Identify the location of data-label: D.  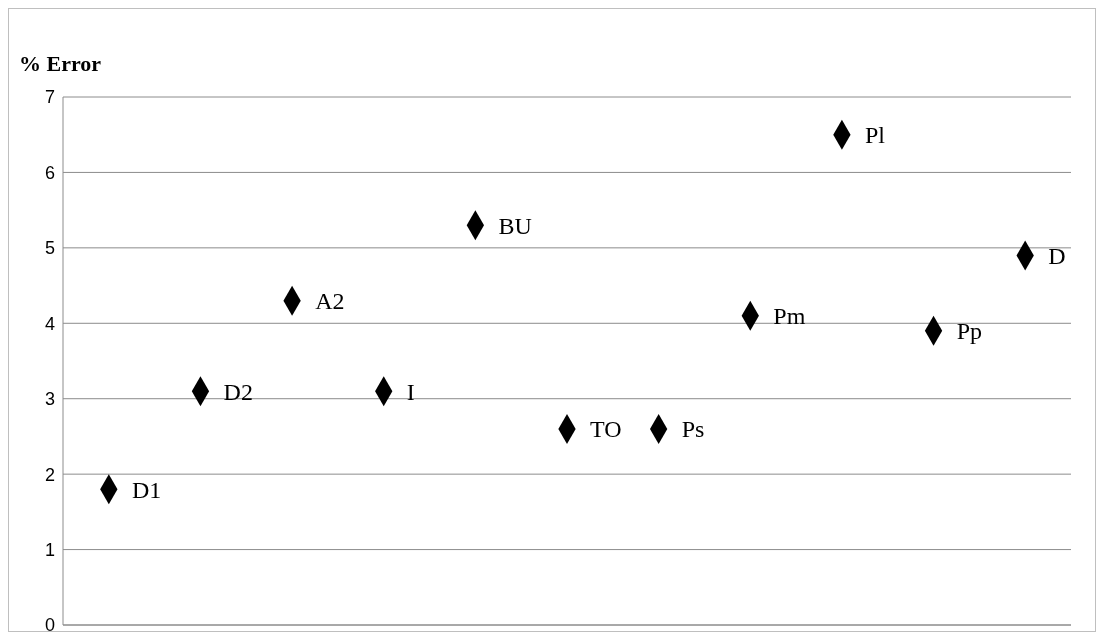
(1057, 255).